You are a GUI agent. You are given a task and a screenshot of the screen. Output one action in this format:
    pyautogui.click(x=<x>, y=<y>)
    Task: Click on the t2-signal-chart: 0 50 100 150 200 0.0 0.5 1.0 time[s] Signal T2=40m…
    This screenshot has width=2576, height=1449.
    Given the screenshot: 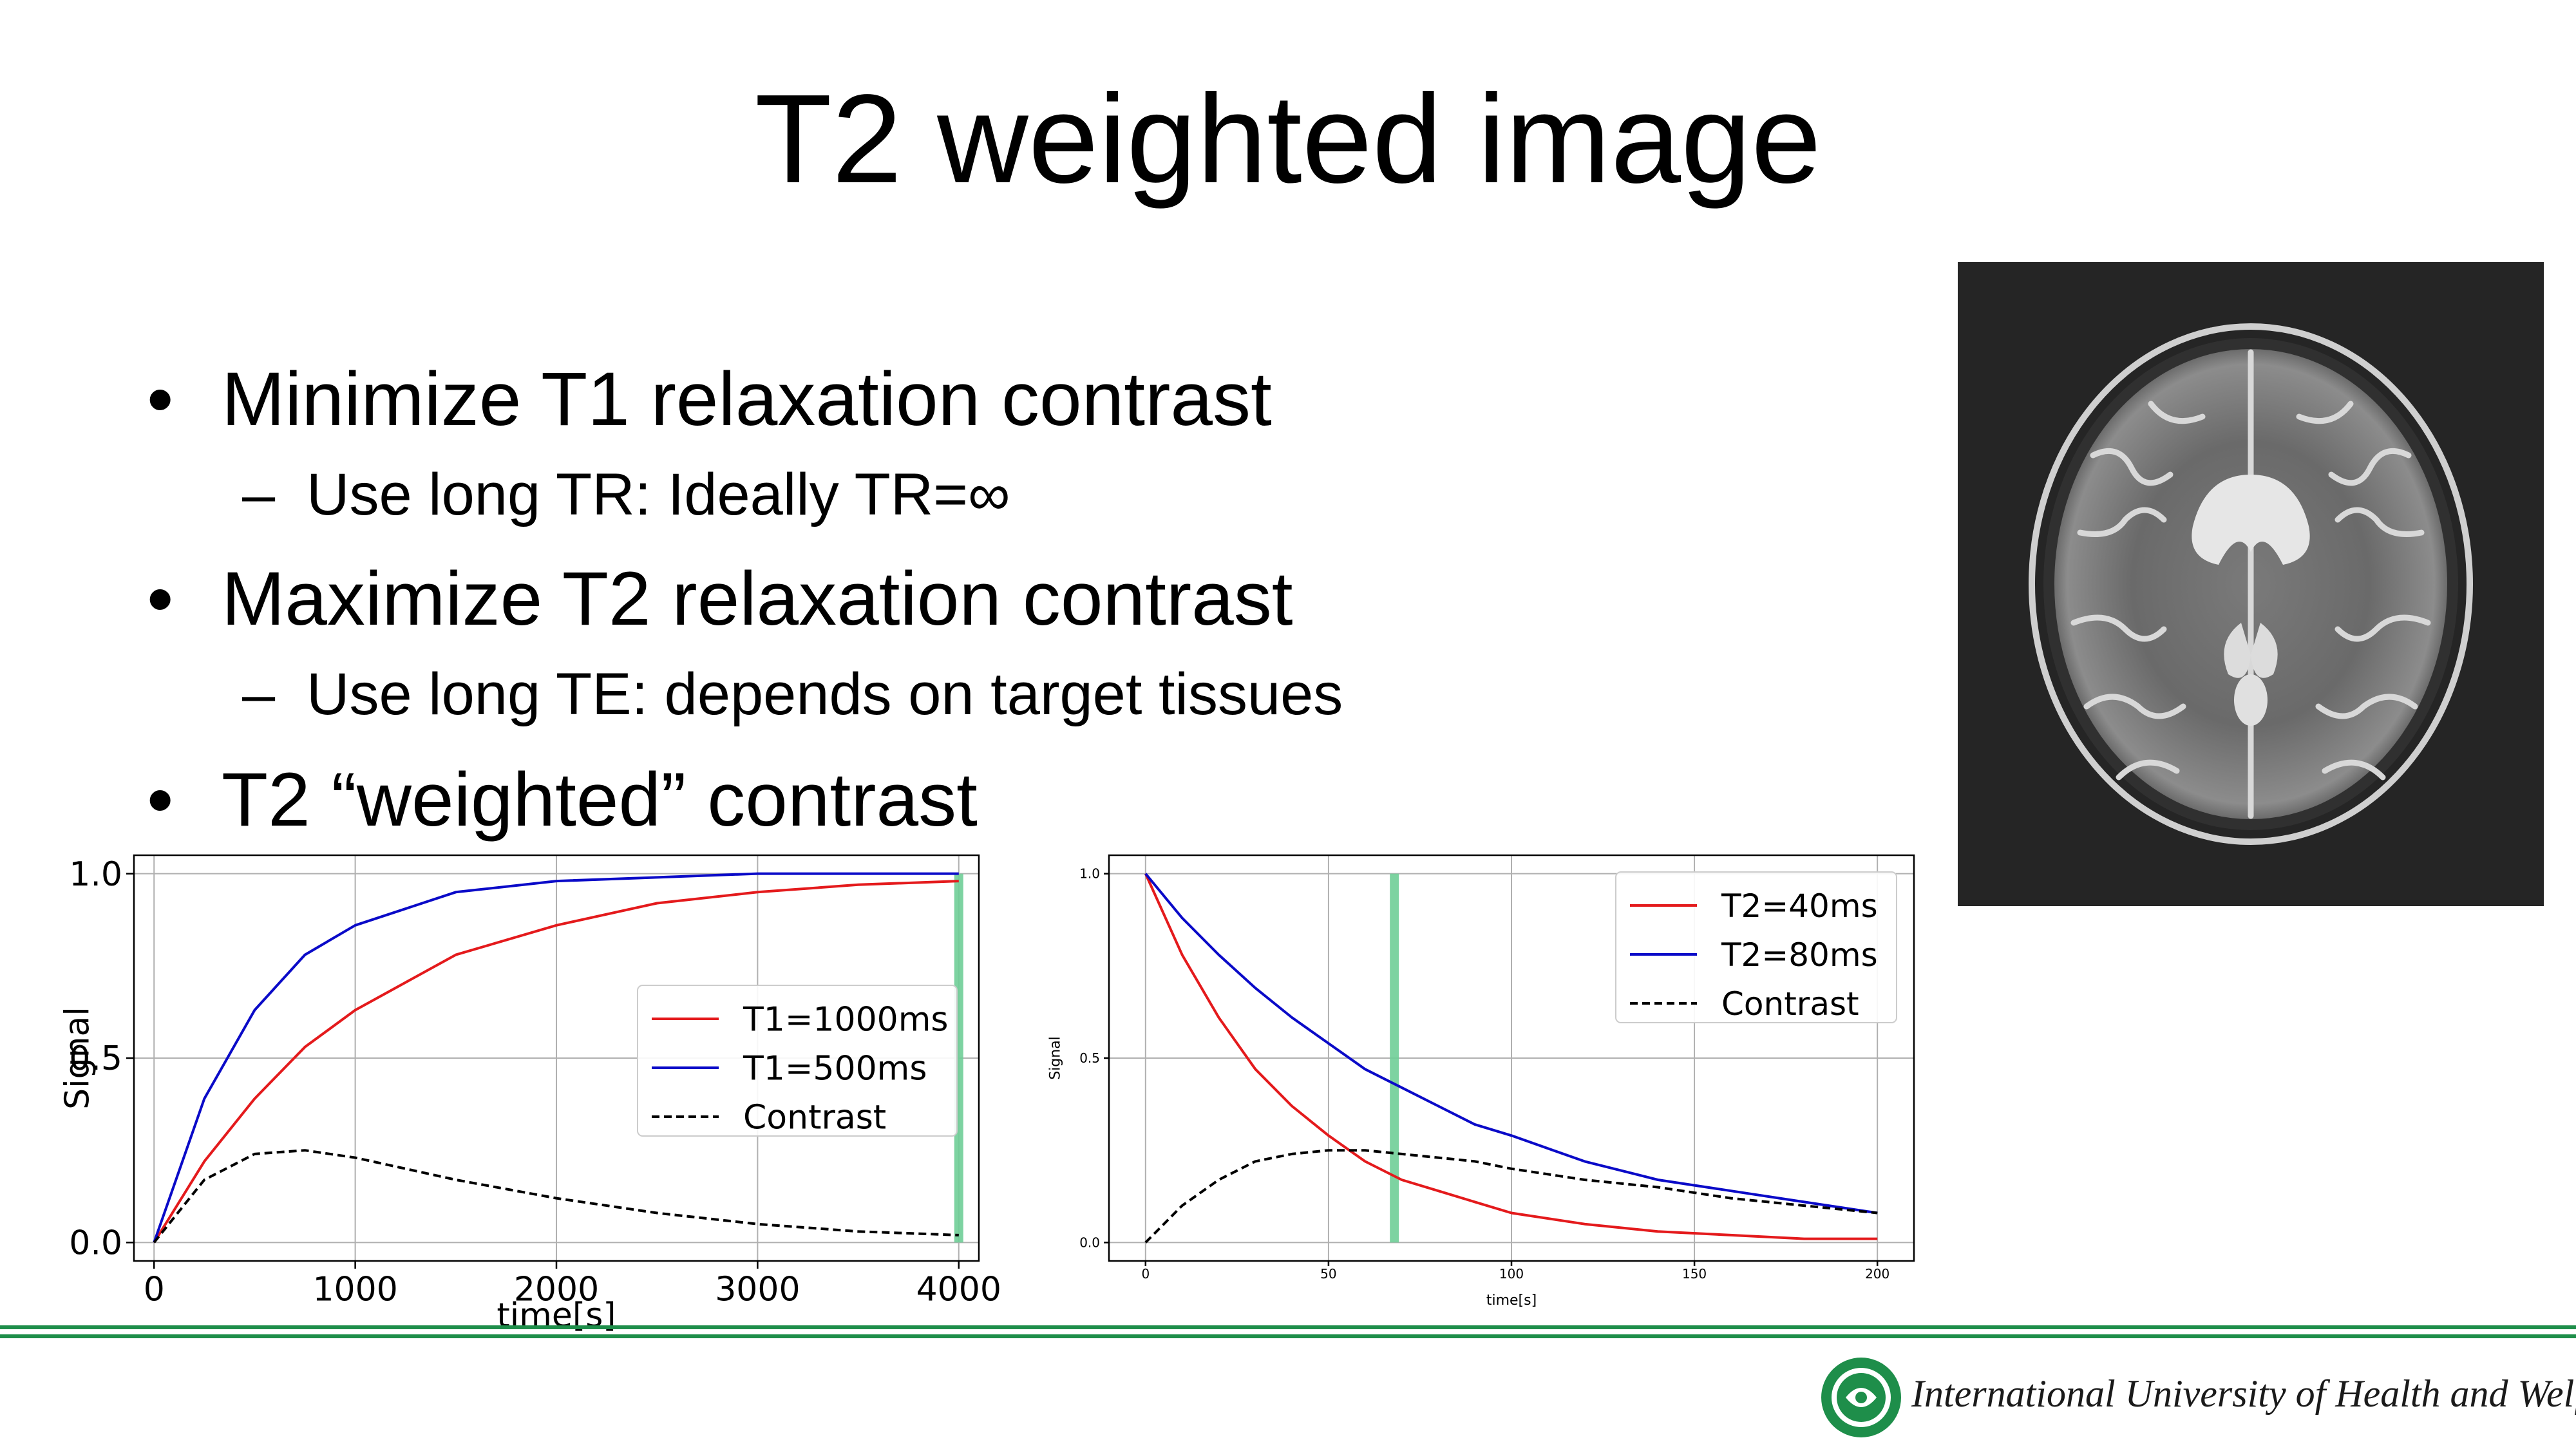 What is the action you would take?
    pyautogui.click(x=1473, y=1078)
    